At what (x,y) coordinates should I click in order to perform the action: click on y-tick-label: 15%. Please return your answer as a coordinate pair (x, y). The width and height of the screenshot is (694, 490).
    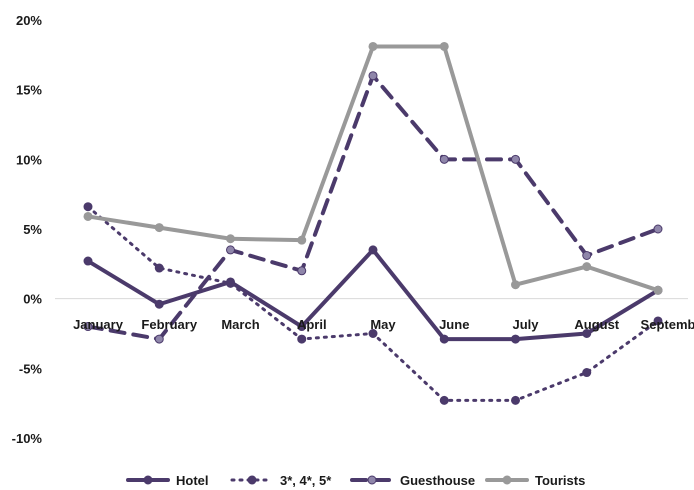
    Looking at the image, I should click on (29, 90).